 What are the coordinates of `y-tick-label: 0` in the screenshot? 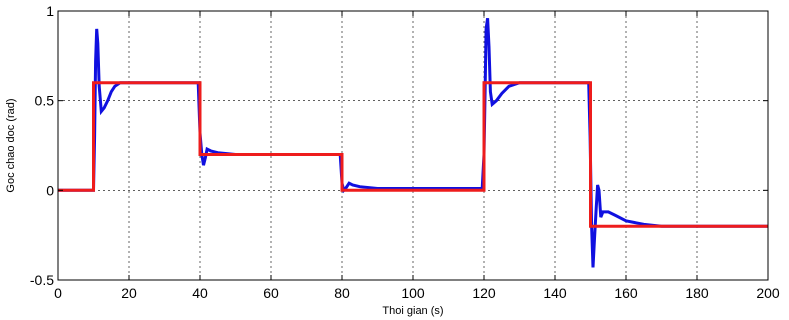 It's located at (50, 190).